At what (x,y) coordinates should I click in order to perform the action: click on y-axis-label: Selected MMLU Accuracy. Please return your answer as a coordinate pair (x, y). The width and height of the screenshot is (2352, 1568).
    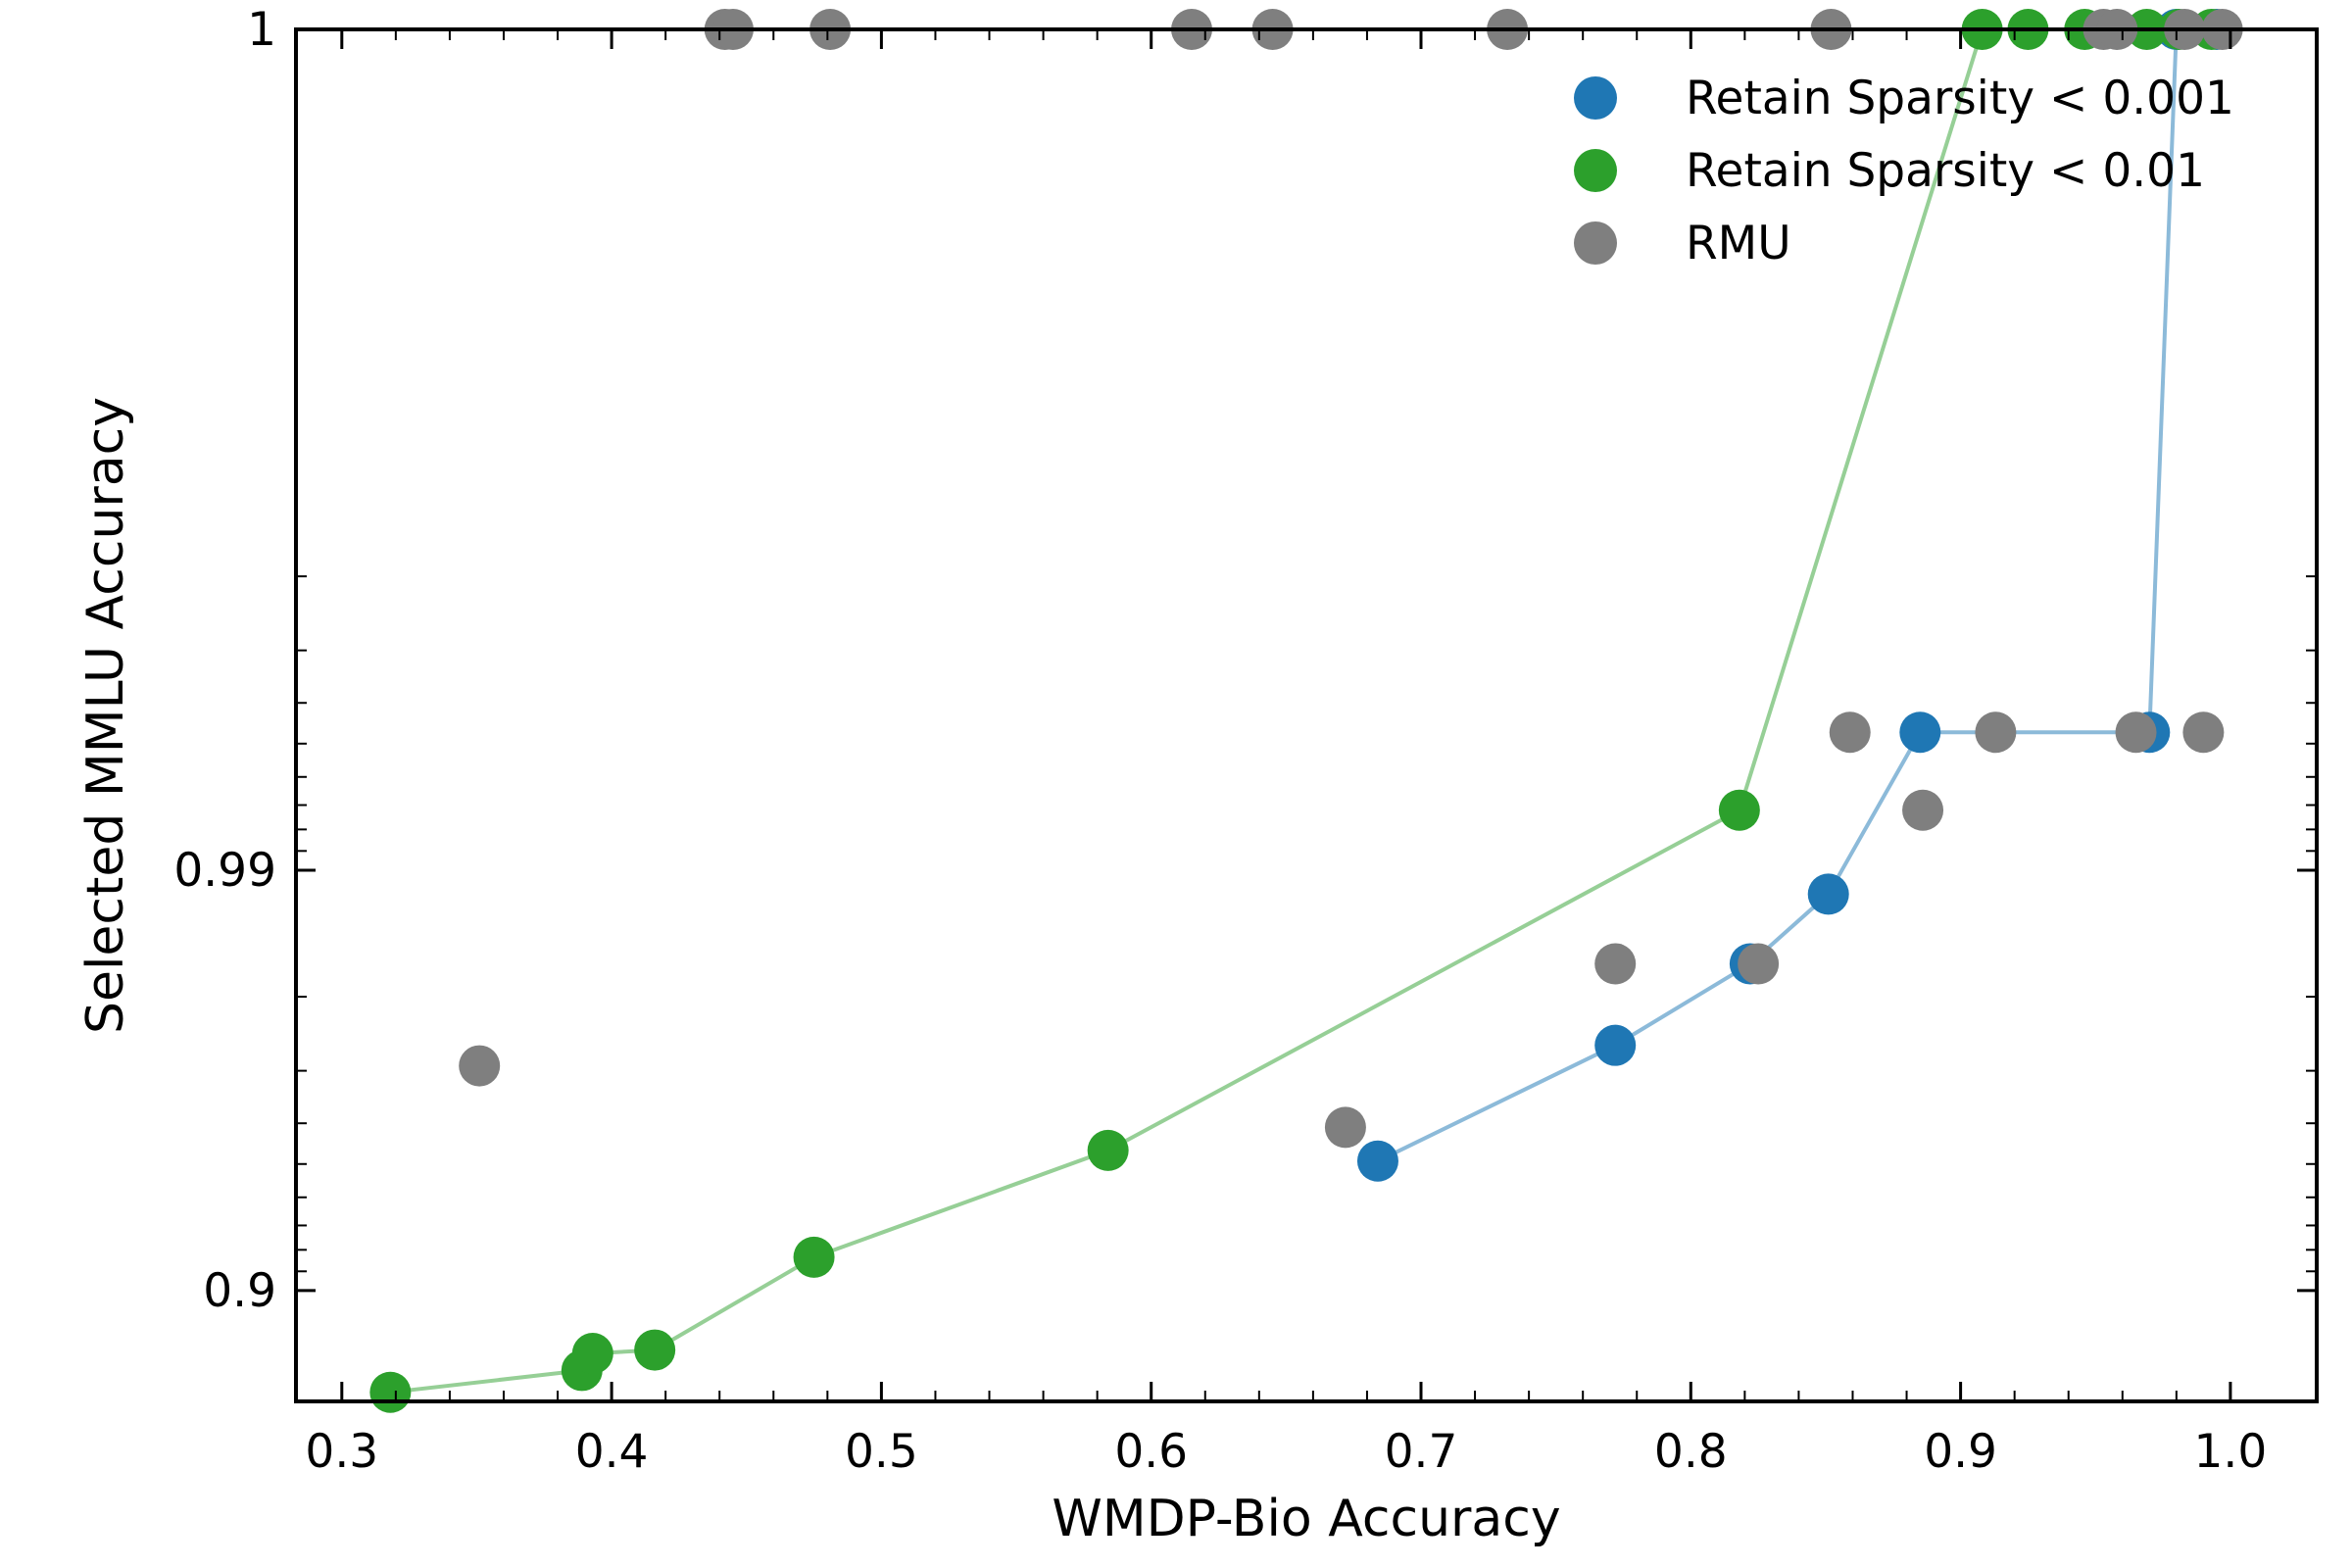
    Looking at the image, I should click on (105, 715).